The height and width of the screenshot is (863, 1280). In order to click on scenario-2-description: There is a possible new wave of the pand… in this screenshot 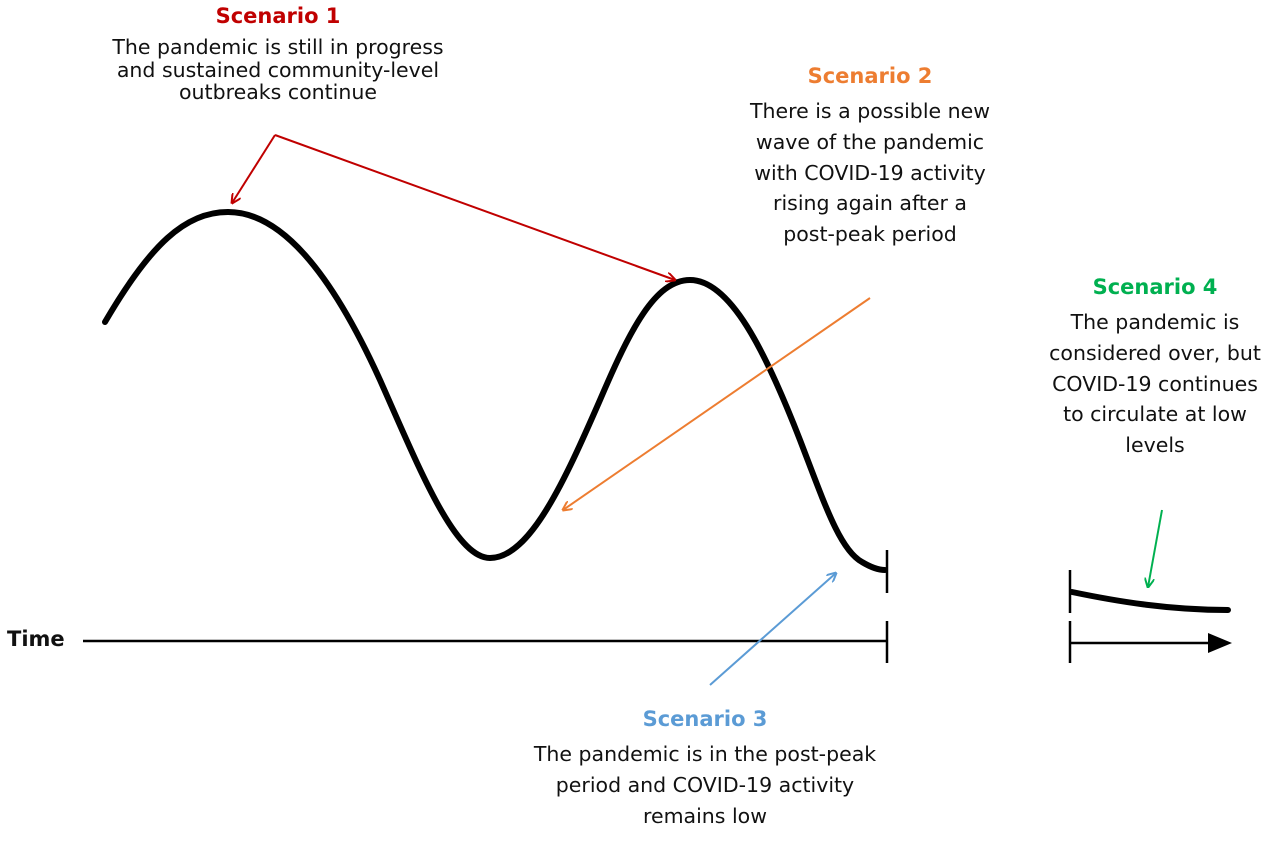, I will do `click(870, 172)`.